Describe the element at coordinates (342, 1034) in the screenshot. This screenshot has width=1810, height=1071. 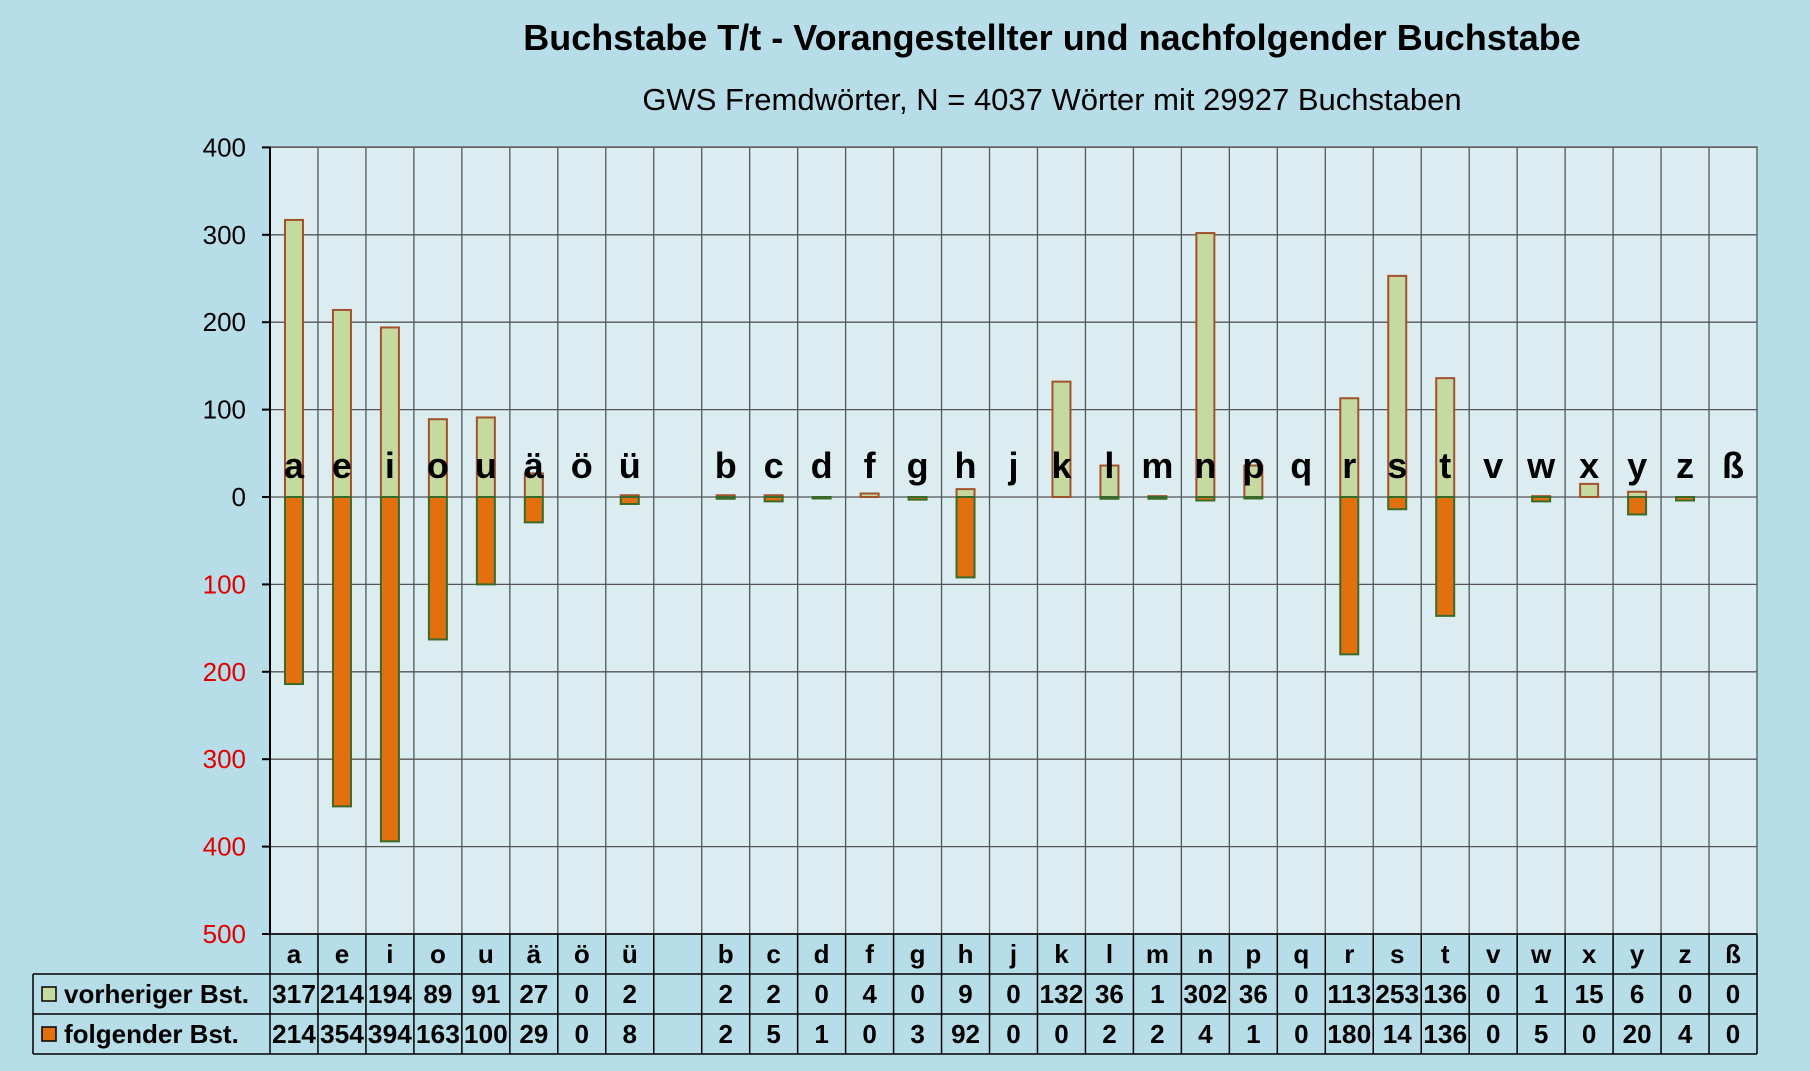
I see `table-value-cell: 354` at that location.